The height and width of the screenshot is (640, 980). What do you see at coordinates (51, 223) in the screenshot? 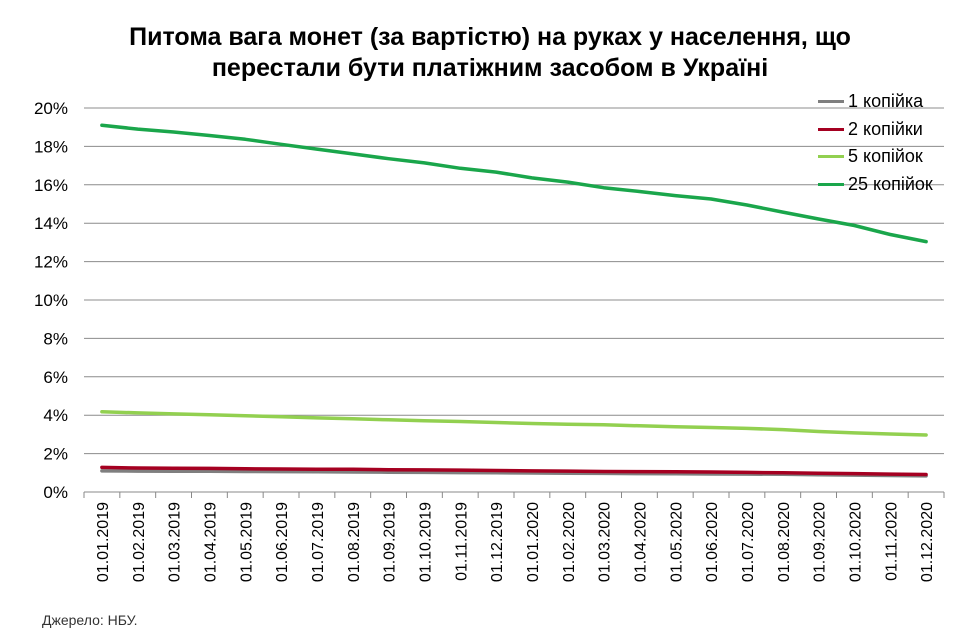
I see `y-tick-label: 14%` at bounding box center [51, 223].